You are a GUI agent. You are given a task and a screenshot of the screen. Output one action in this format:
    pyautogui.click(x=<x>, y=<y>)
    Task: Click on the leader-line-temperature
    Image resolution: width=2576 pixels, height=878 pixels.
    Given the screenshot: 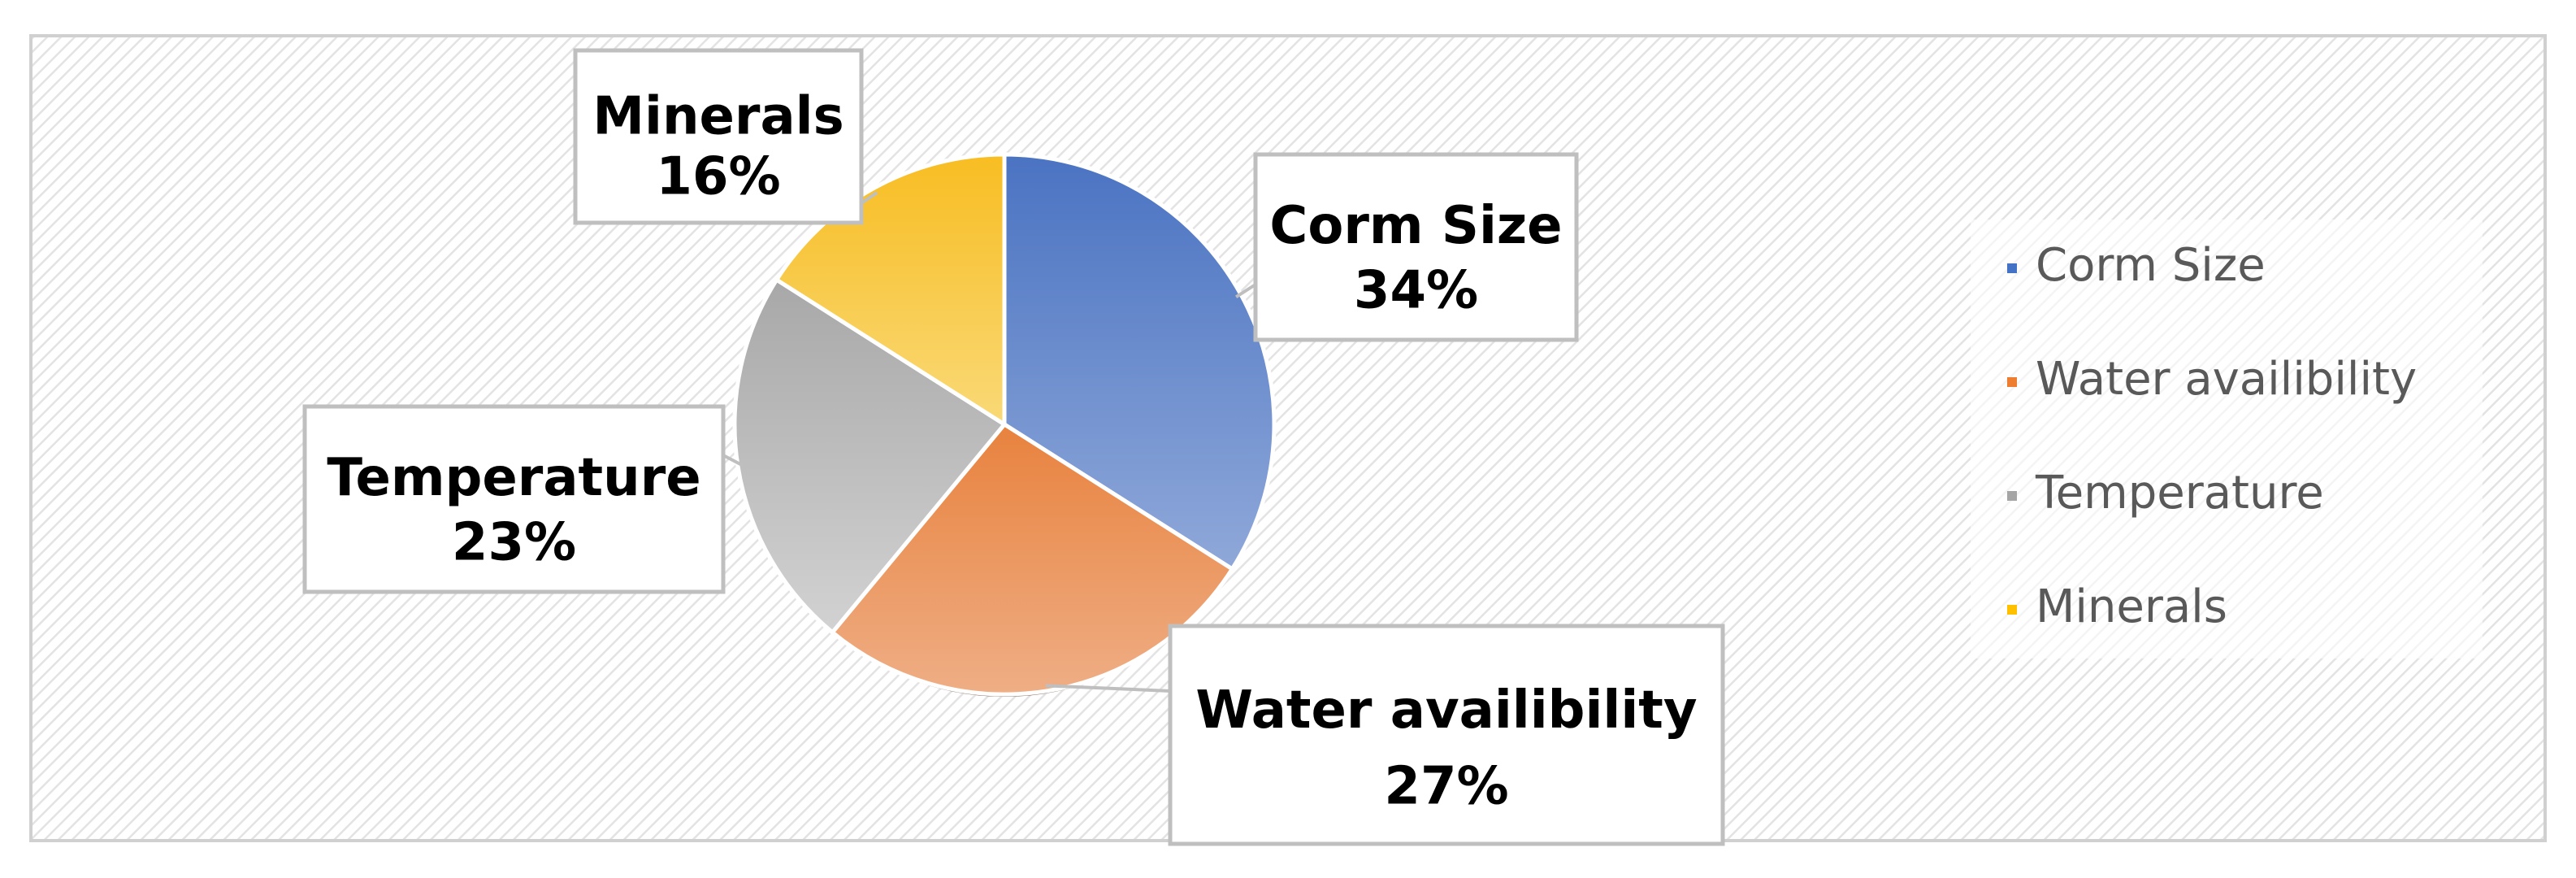 What is the action you would take?
    pyautogui.click(x=733, y=460)
    